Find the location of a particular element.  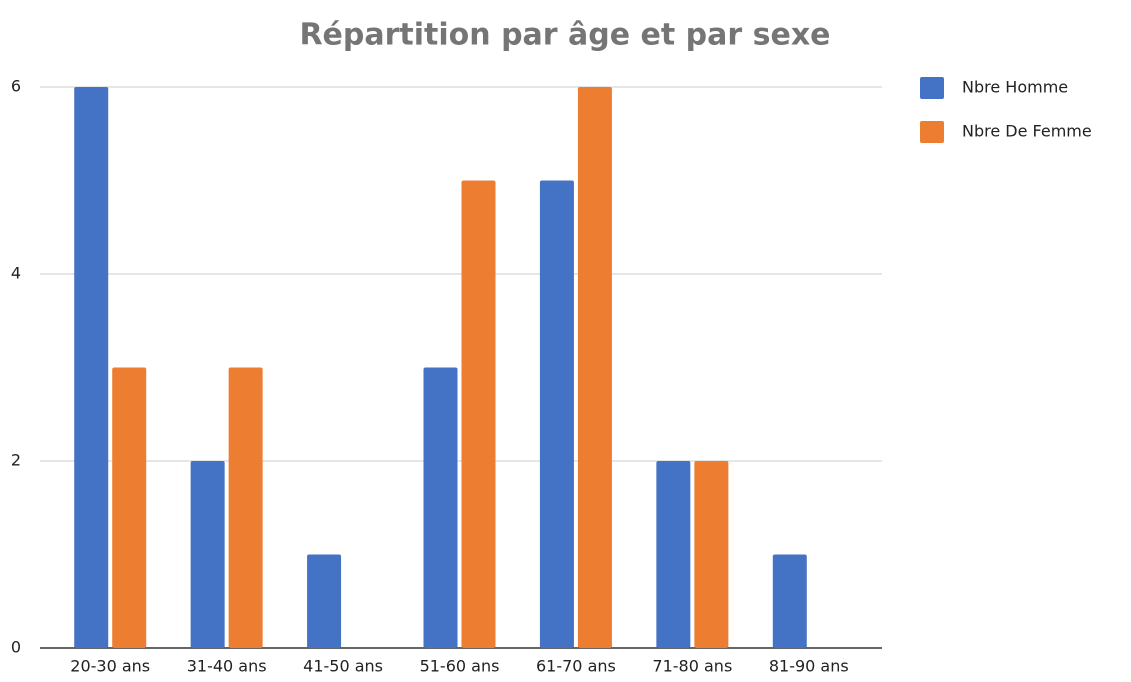

y-tick-label: 4 is located at coordinates (16, 273).